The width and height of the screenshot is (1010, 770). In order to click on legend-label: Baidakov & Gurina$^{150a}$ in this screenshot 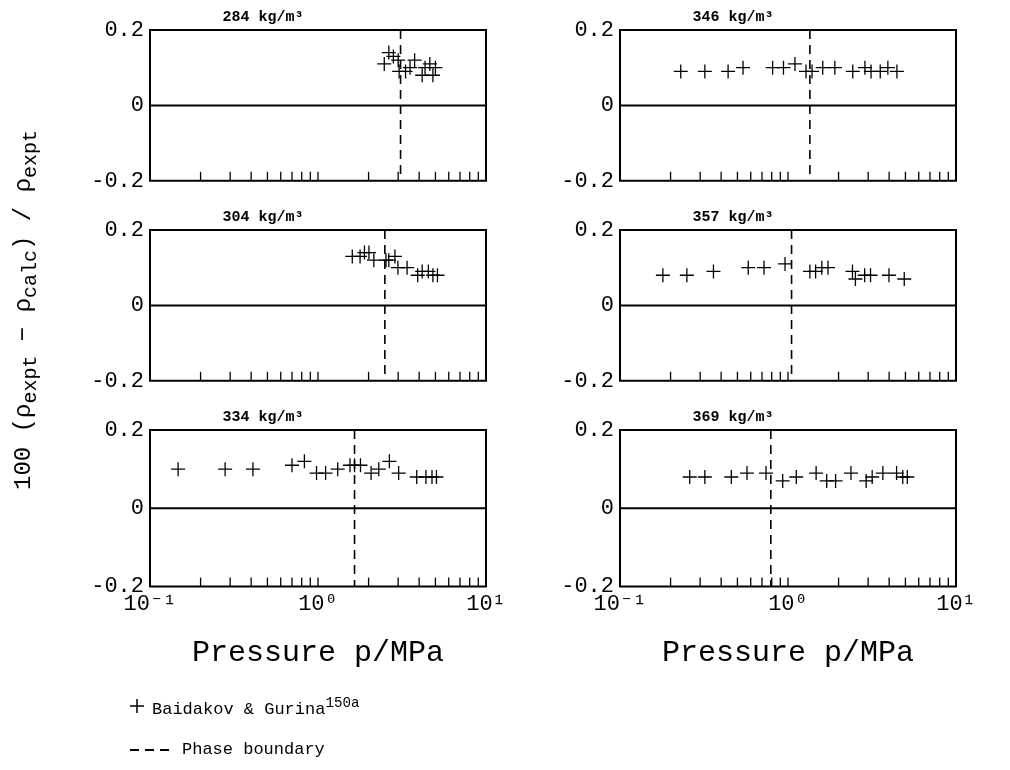, I will do `click(256, 707)`.